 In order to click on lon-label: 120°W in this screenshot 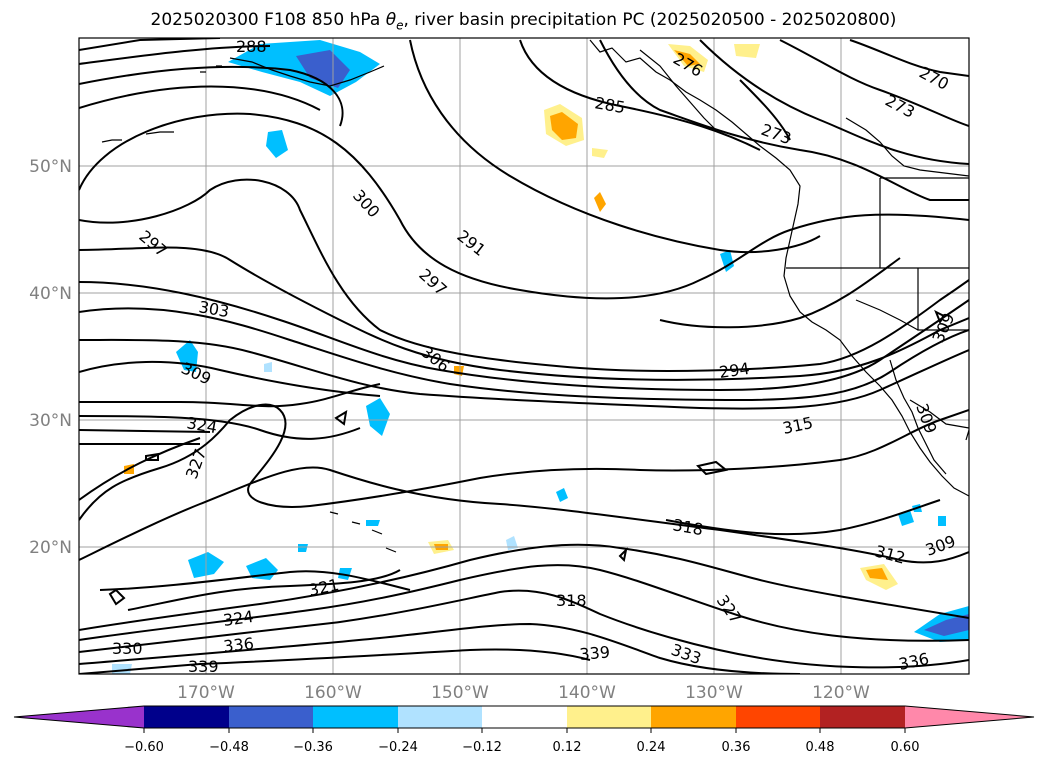, I will do `click(841, 693)`.